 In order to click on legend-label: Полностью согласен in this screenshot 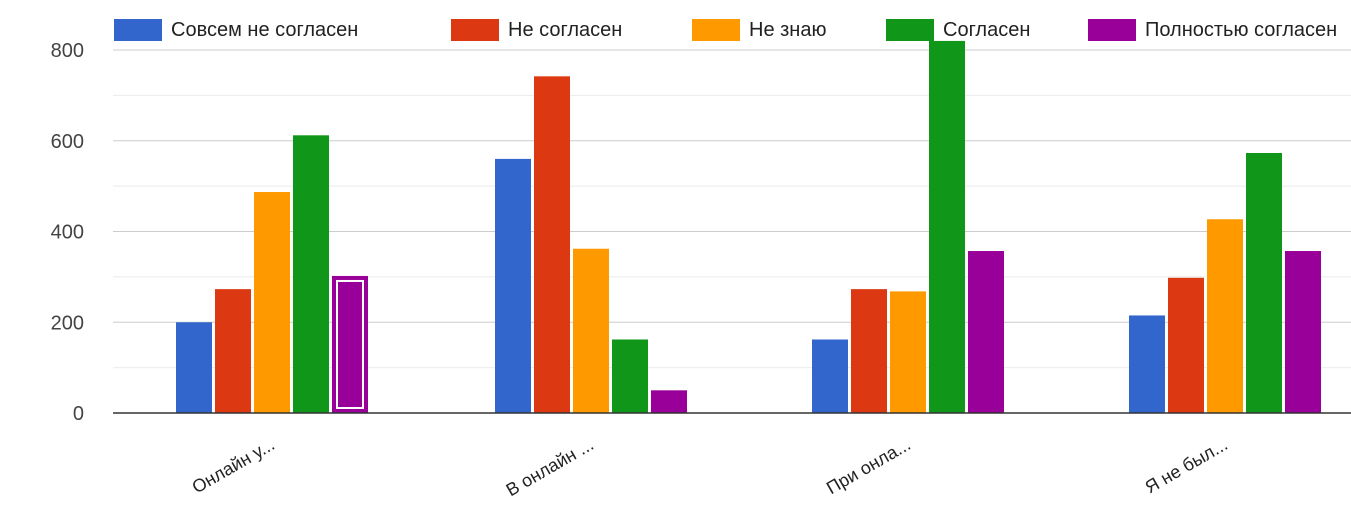, I will do `click(1241, 30)`.